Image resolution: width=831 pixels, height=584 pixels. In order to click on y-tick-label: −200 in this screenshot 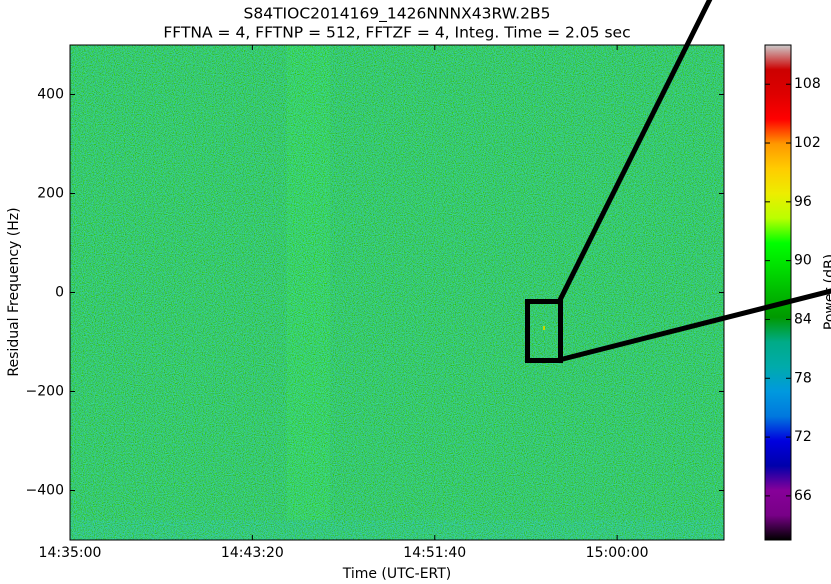, I will do `click(45, 392)`.